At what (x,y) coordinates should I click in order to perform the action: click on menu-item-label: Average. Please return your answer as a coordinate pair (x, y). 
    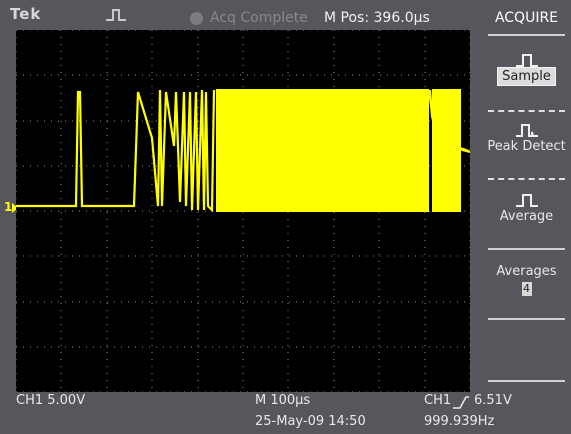
    Looking at the image, I should click on (526, 216).